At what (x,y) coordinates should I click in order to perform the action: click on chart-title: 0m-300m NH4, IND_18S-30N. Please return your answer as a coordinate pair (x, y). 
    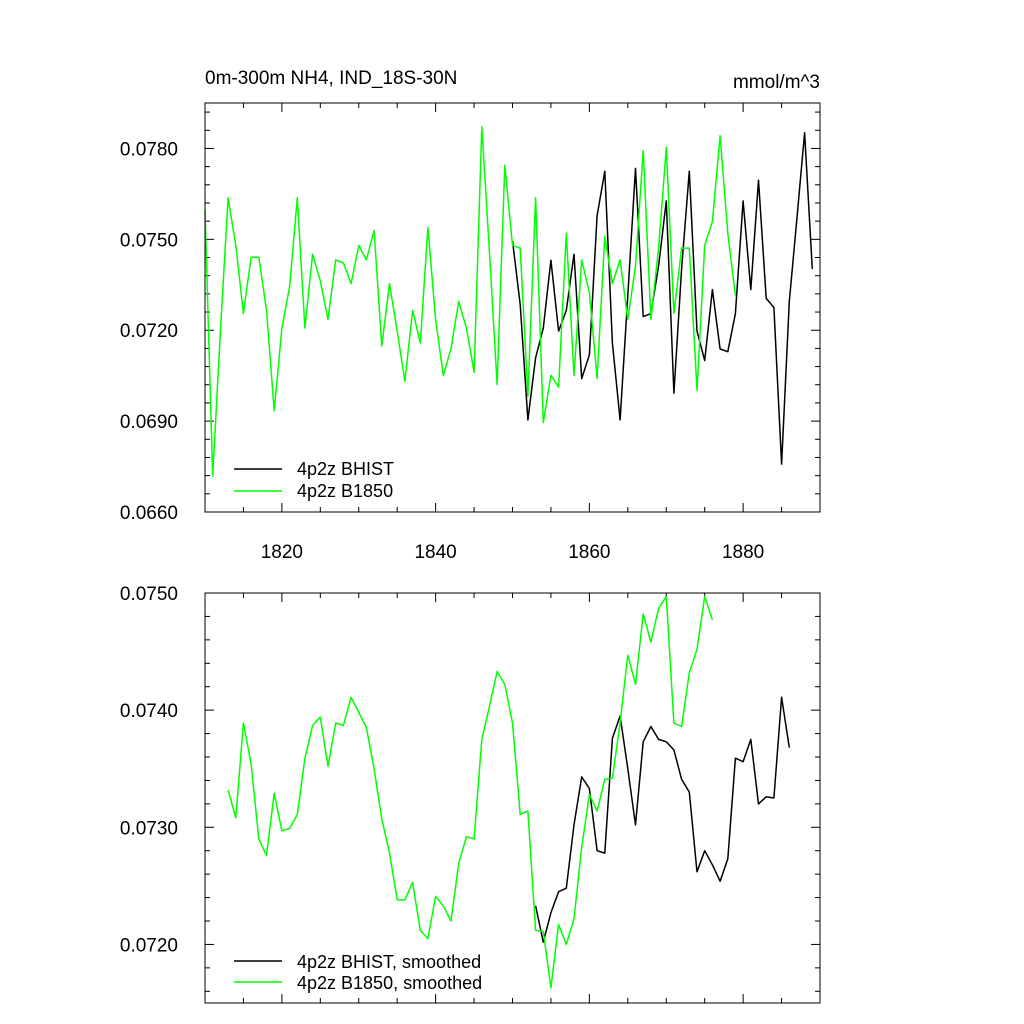
    Looking at the image, I should click on (331, 78).